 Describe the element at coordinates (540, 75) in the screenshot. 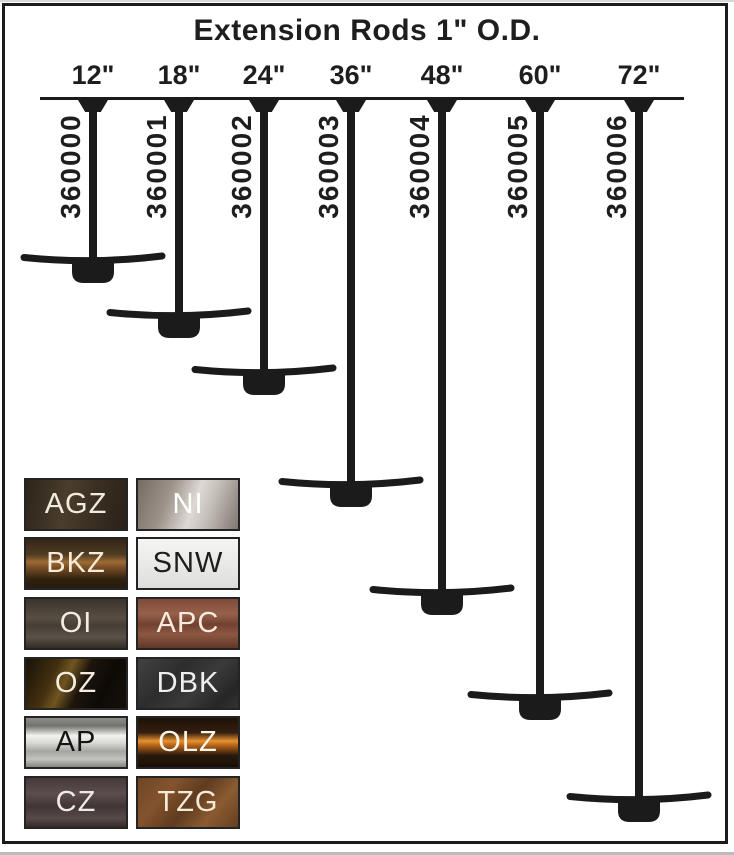

I see `rod-size-label: 60"` at that location.